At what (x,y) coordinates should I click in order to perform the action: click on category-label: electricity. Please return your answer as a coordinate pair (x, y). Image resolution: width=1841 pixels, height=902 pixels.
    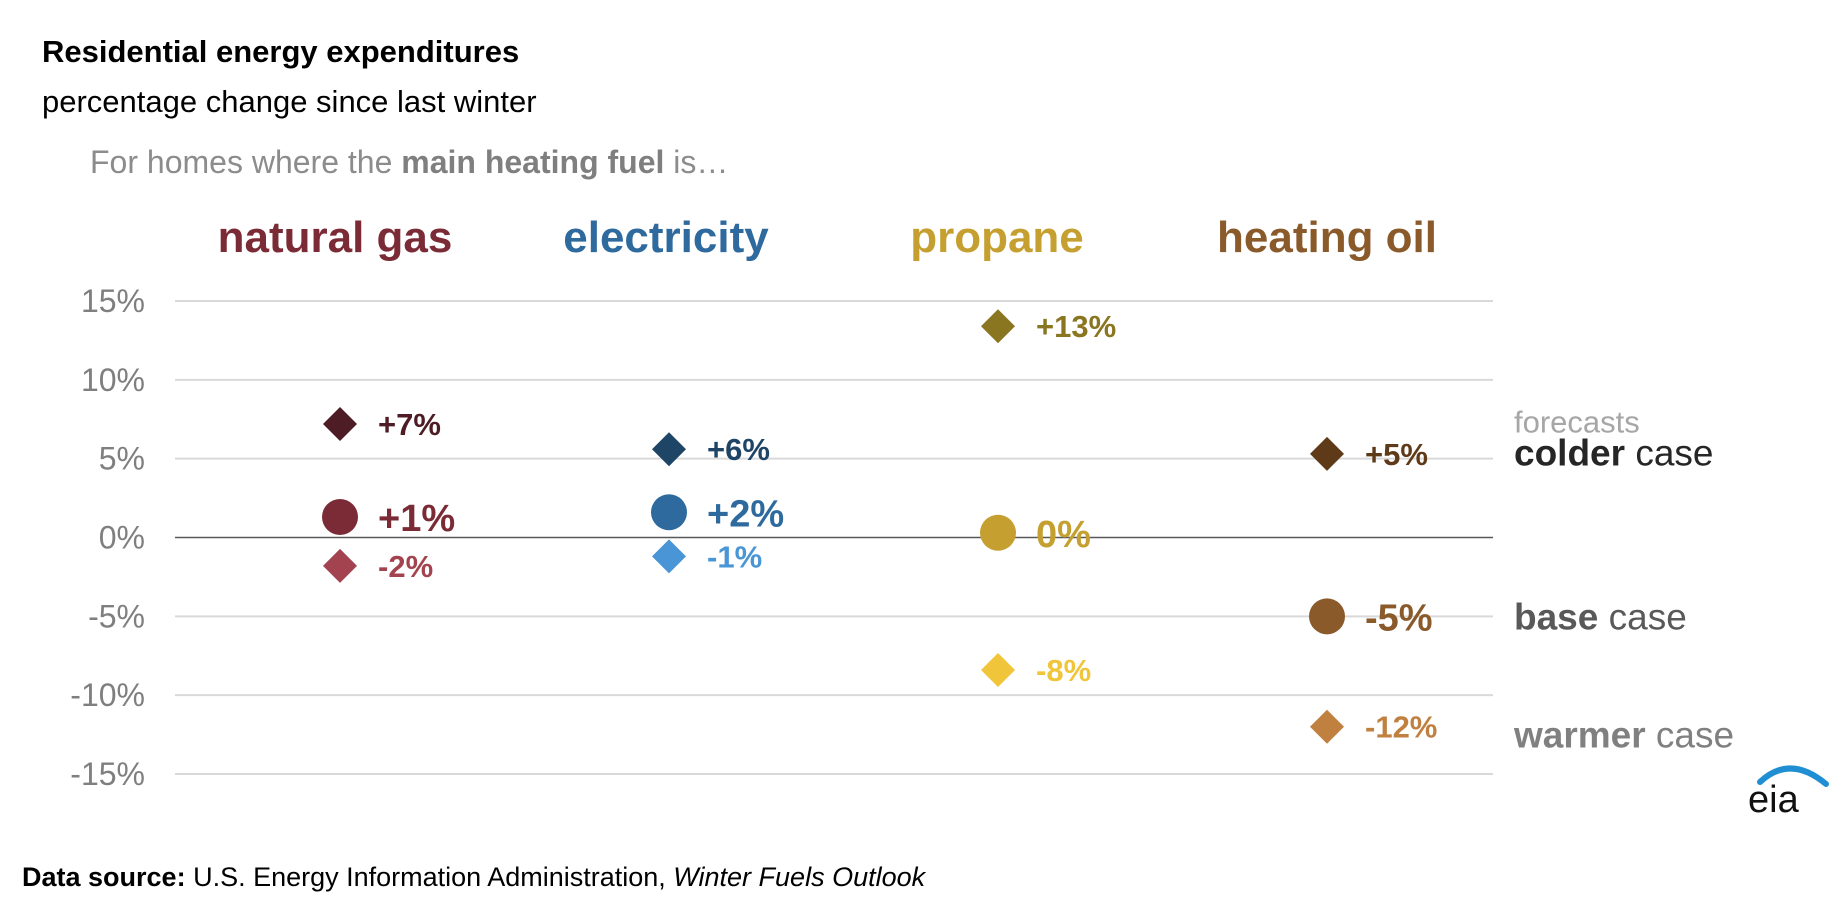
    Looking at the image, I should click on (666, 237).